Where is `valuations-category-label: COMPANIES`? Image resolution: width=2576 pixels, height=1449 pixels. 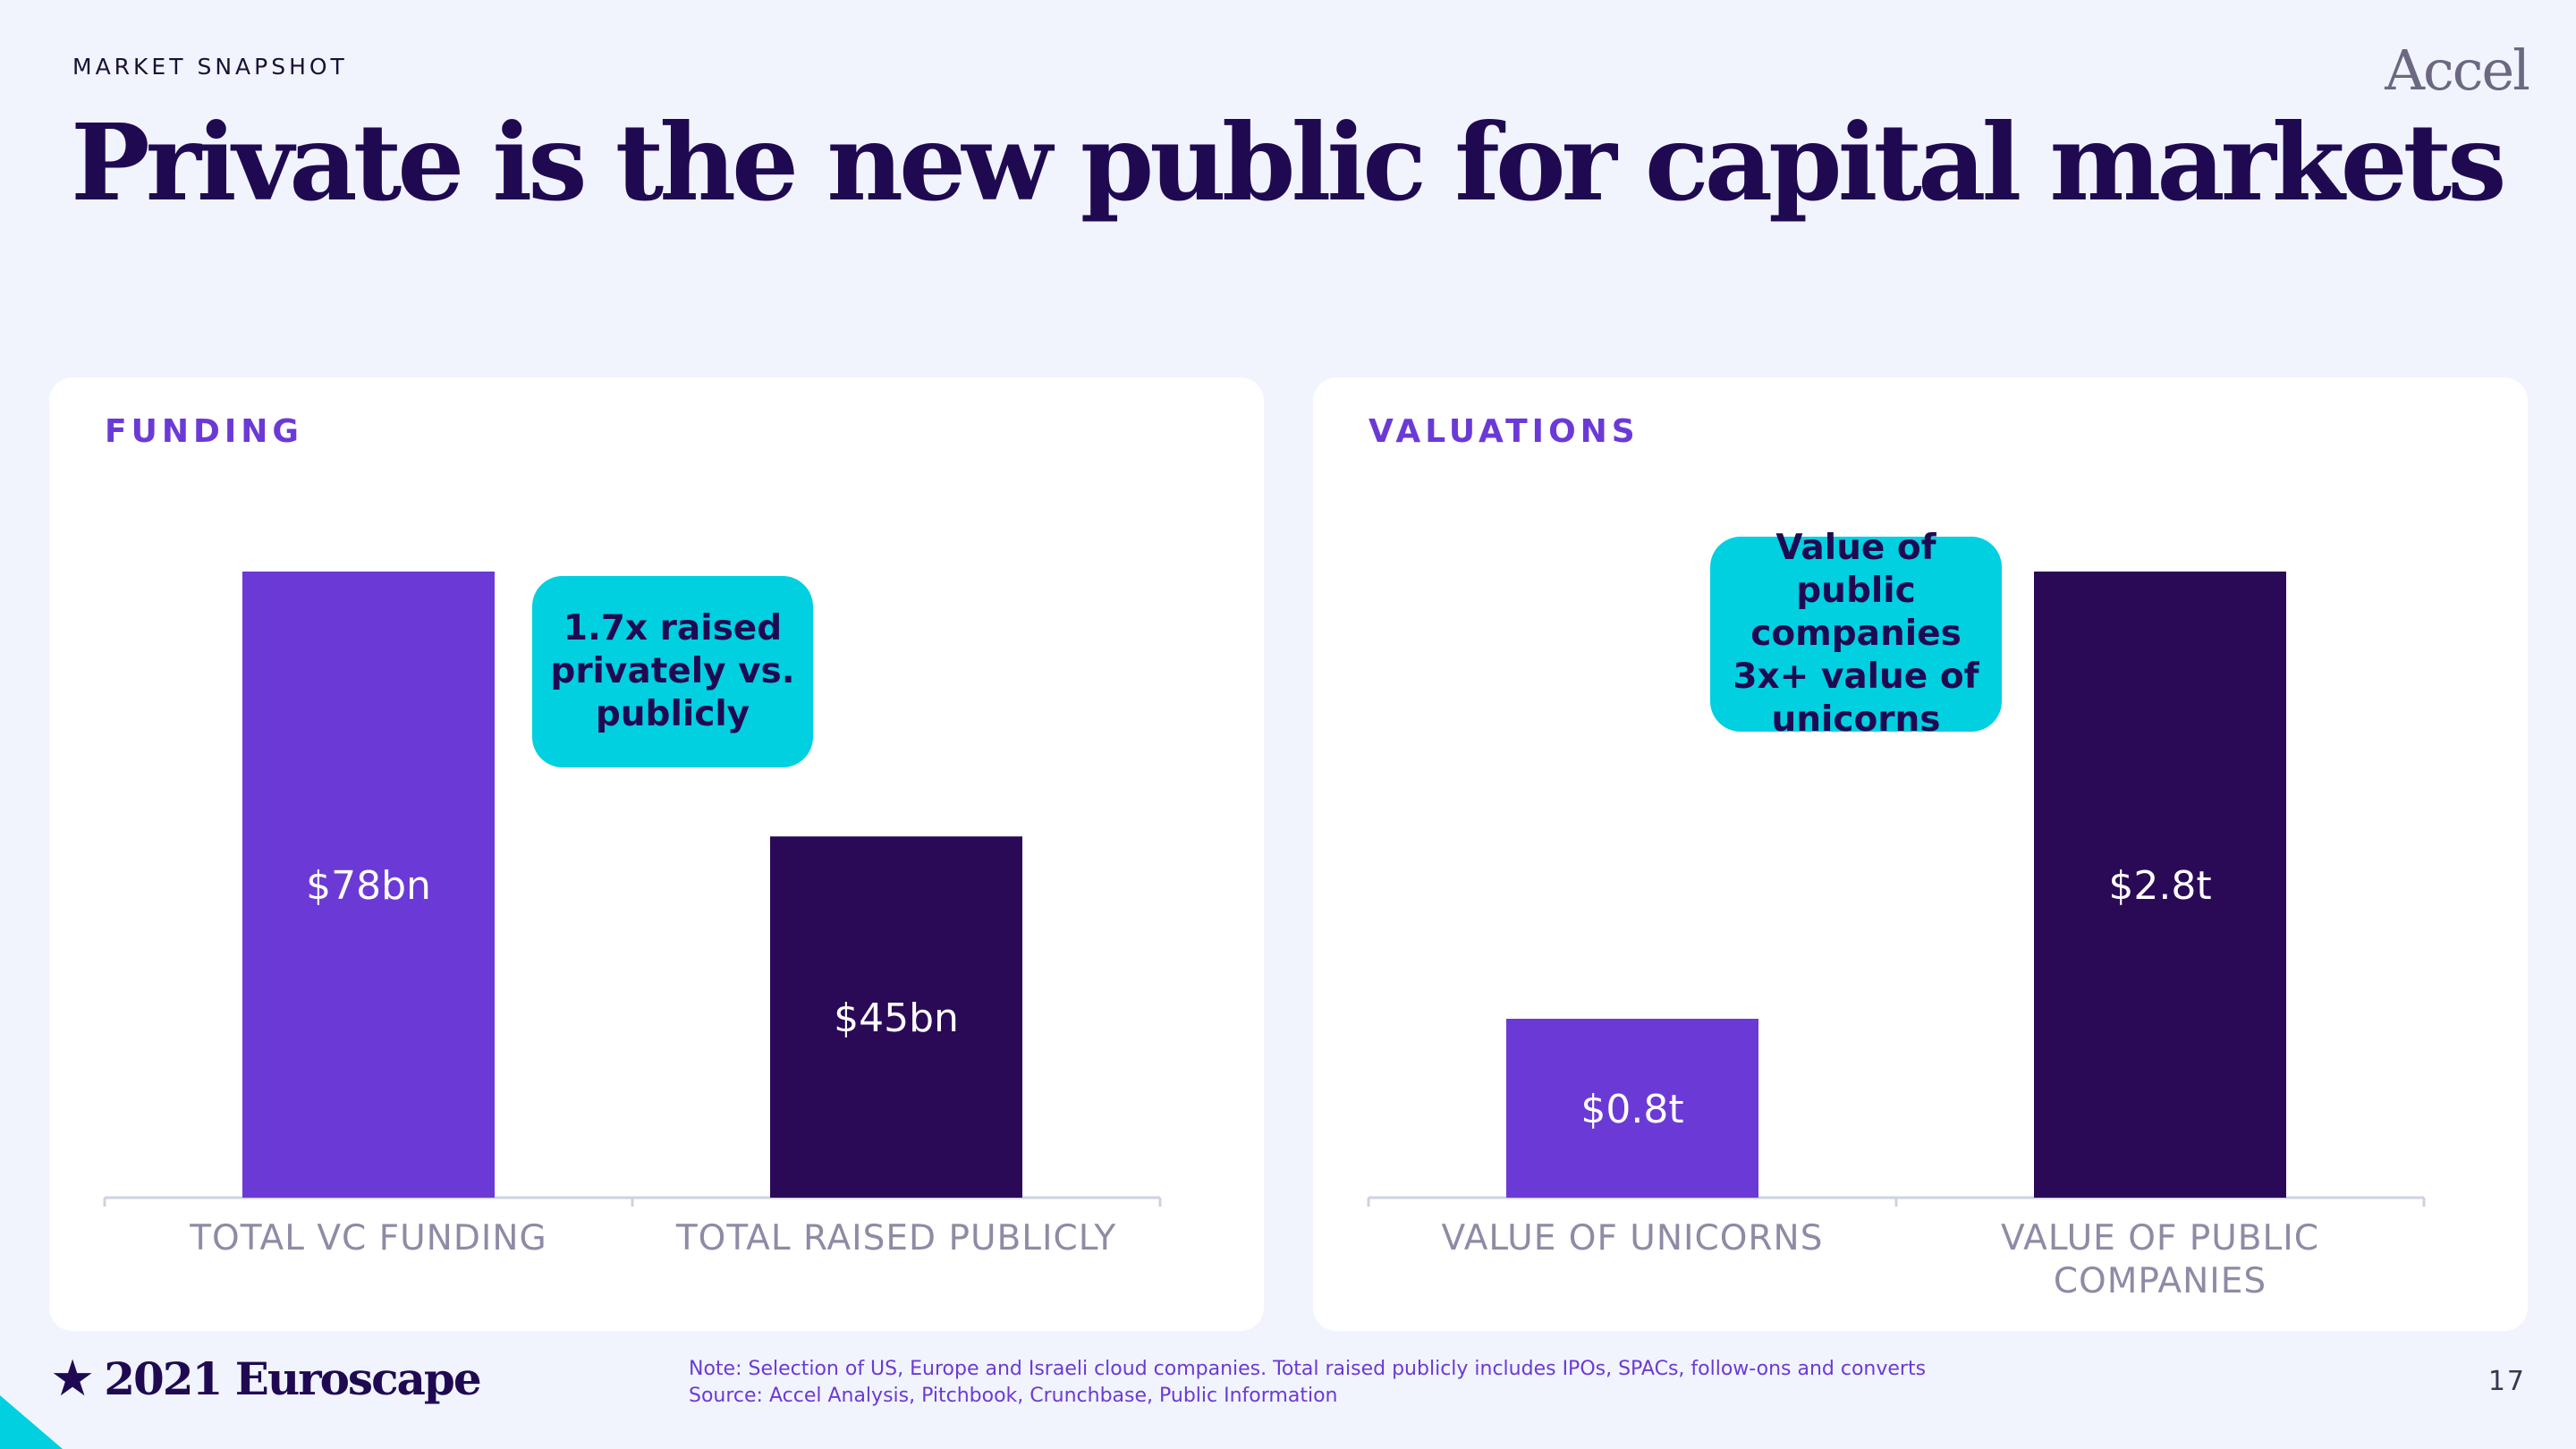 valuations-category-label: COMPANIES is located at coordinates (2160, 1281).